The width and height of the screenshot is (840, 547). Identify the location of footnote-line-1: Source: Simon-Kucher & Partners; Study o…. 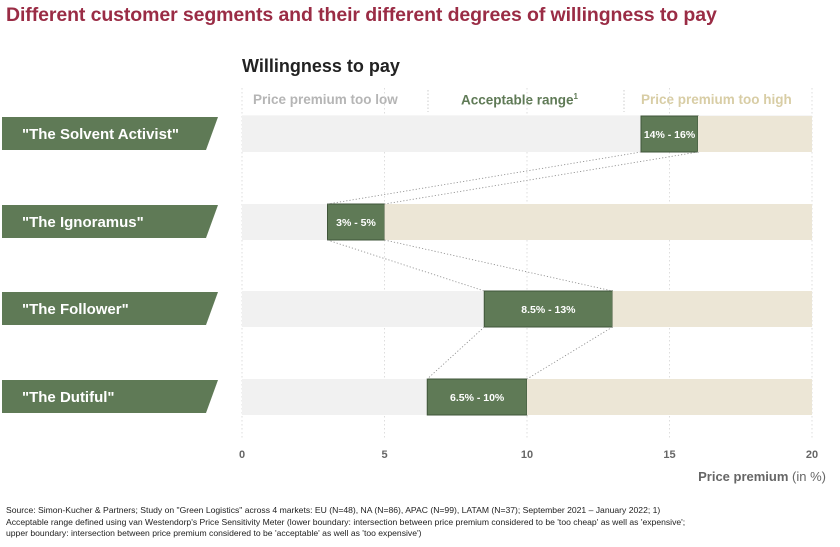
(333, 510).